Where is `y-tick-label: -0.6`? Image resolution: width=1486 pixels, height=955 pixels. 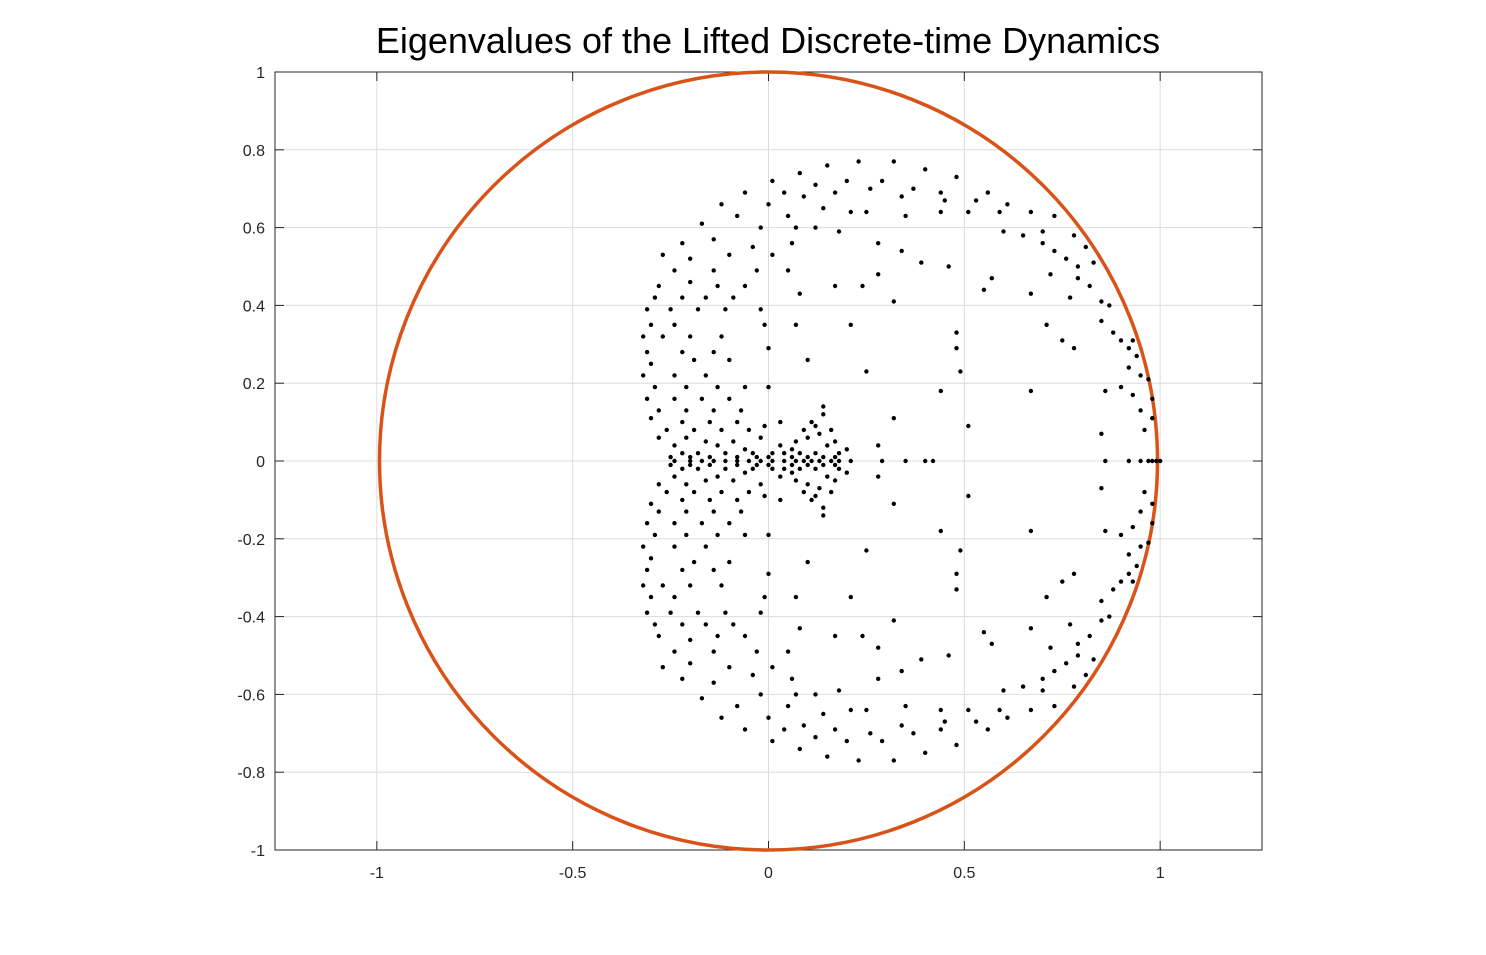 y-tick-label: -0.6 is located at coordinates (251, 695).